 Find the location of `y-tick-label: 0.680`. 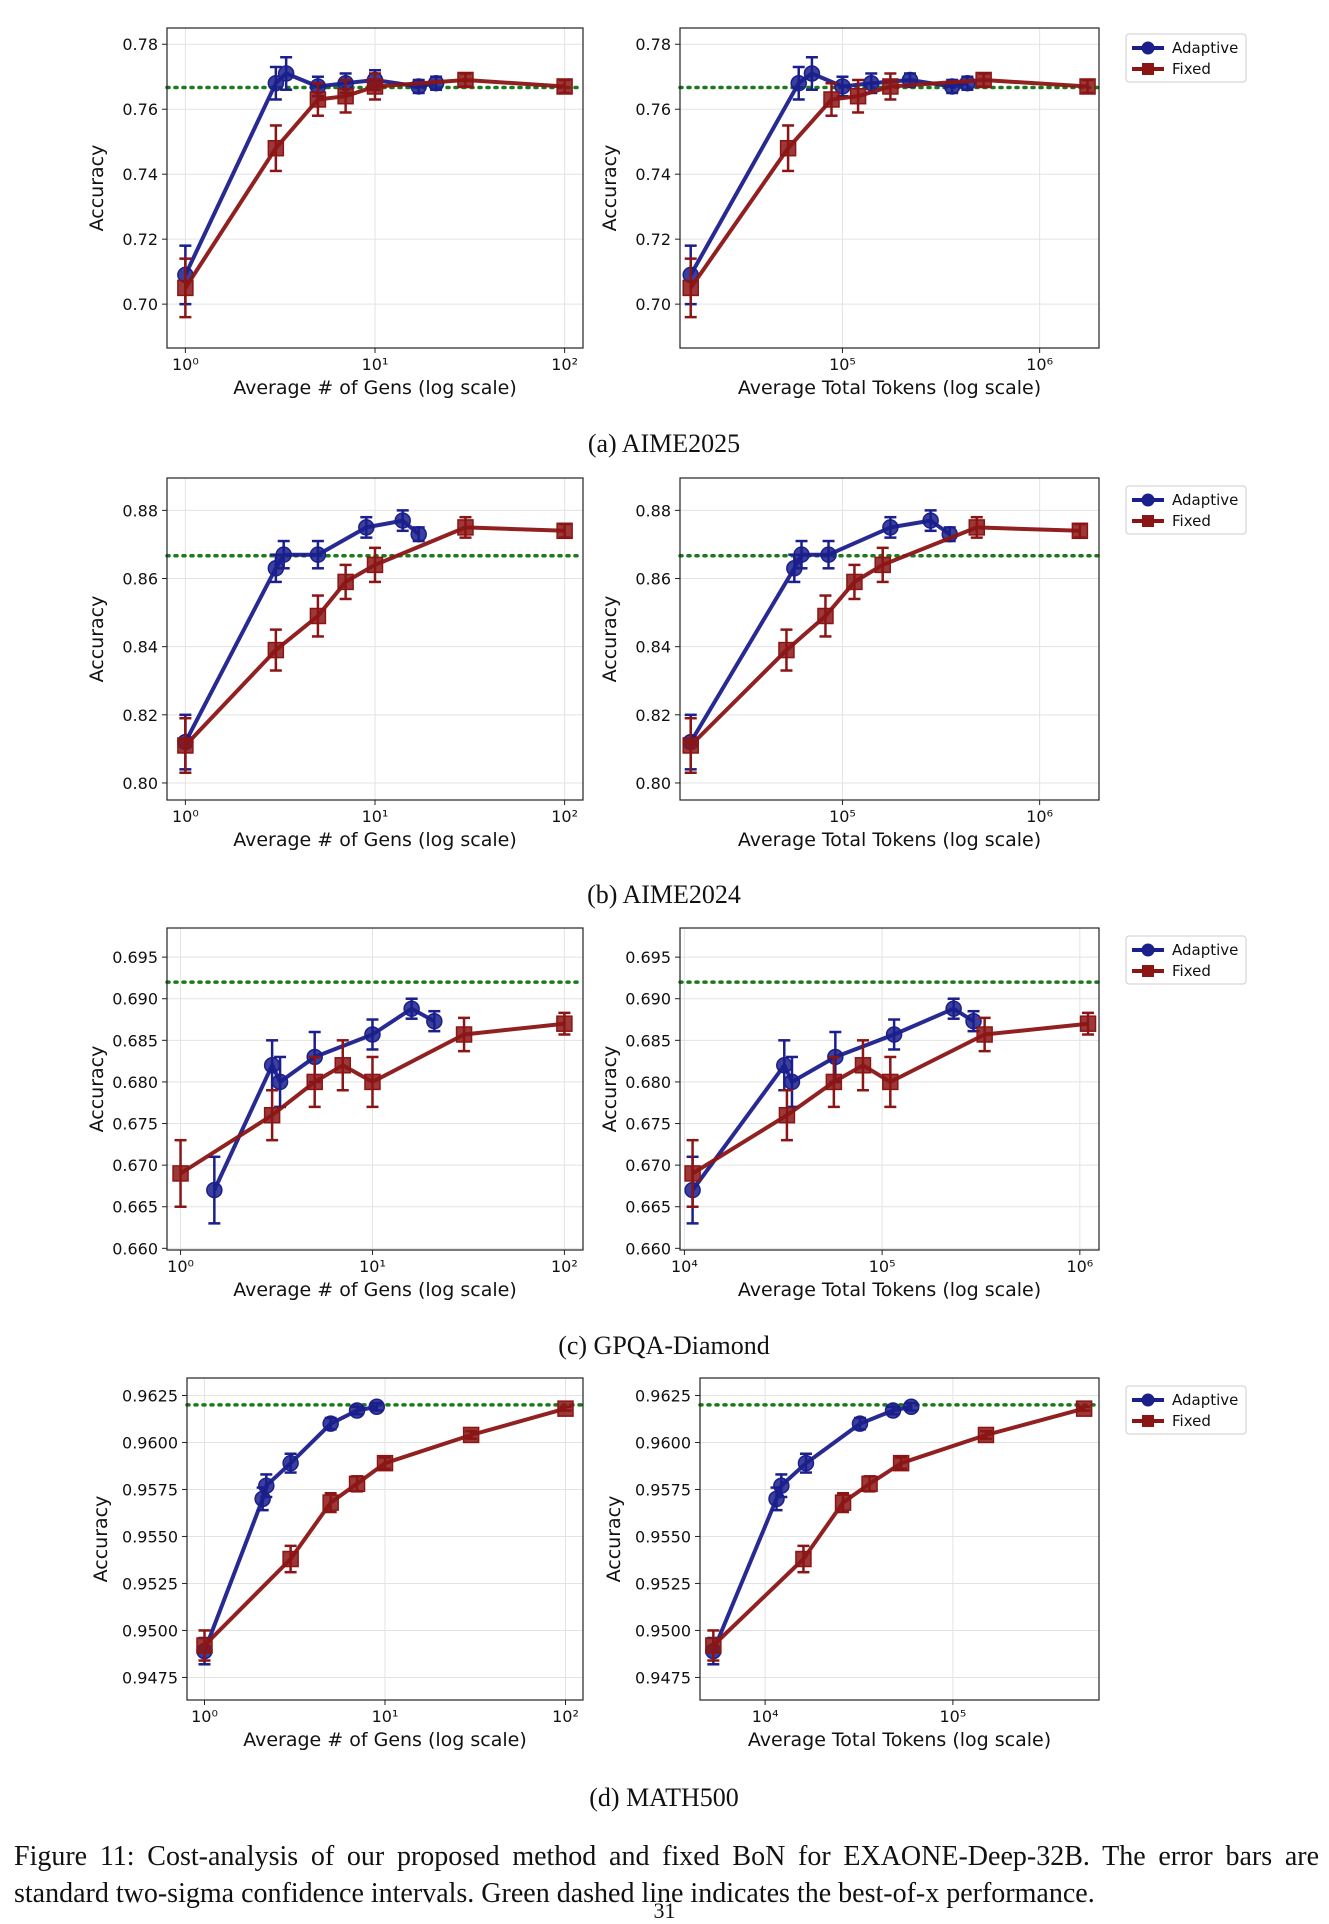

y-tick-label: 0.680 is located at coordinates (135, 1082).